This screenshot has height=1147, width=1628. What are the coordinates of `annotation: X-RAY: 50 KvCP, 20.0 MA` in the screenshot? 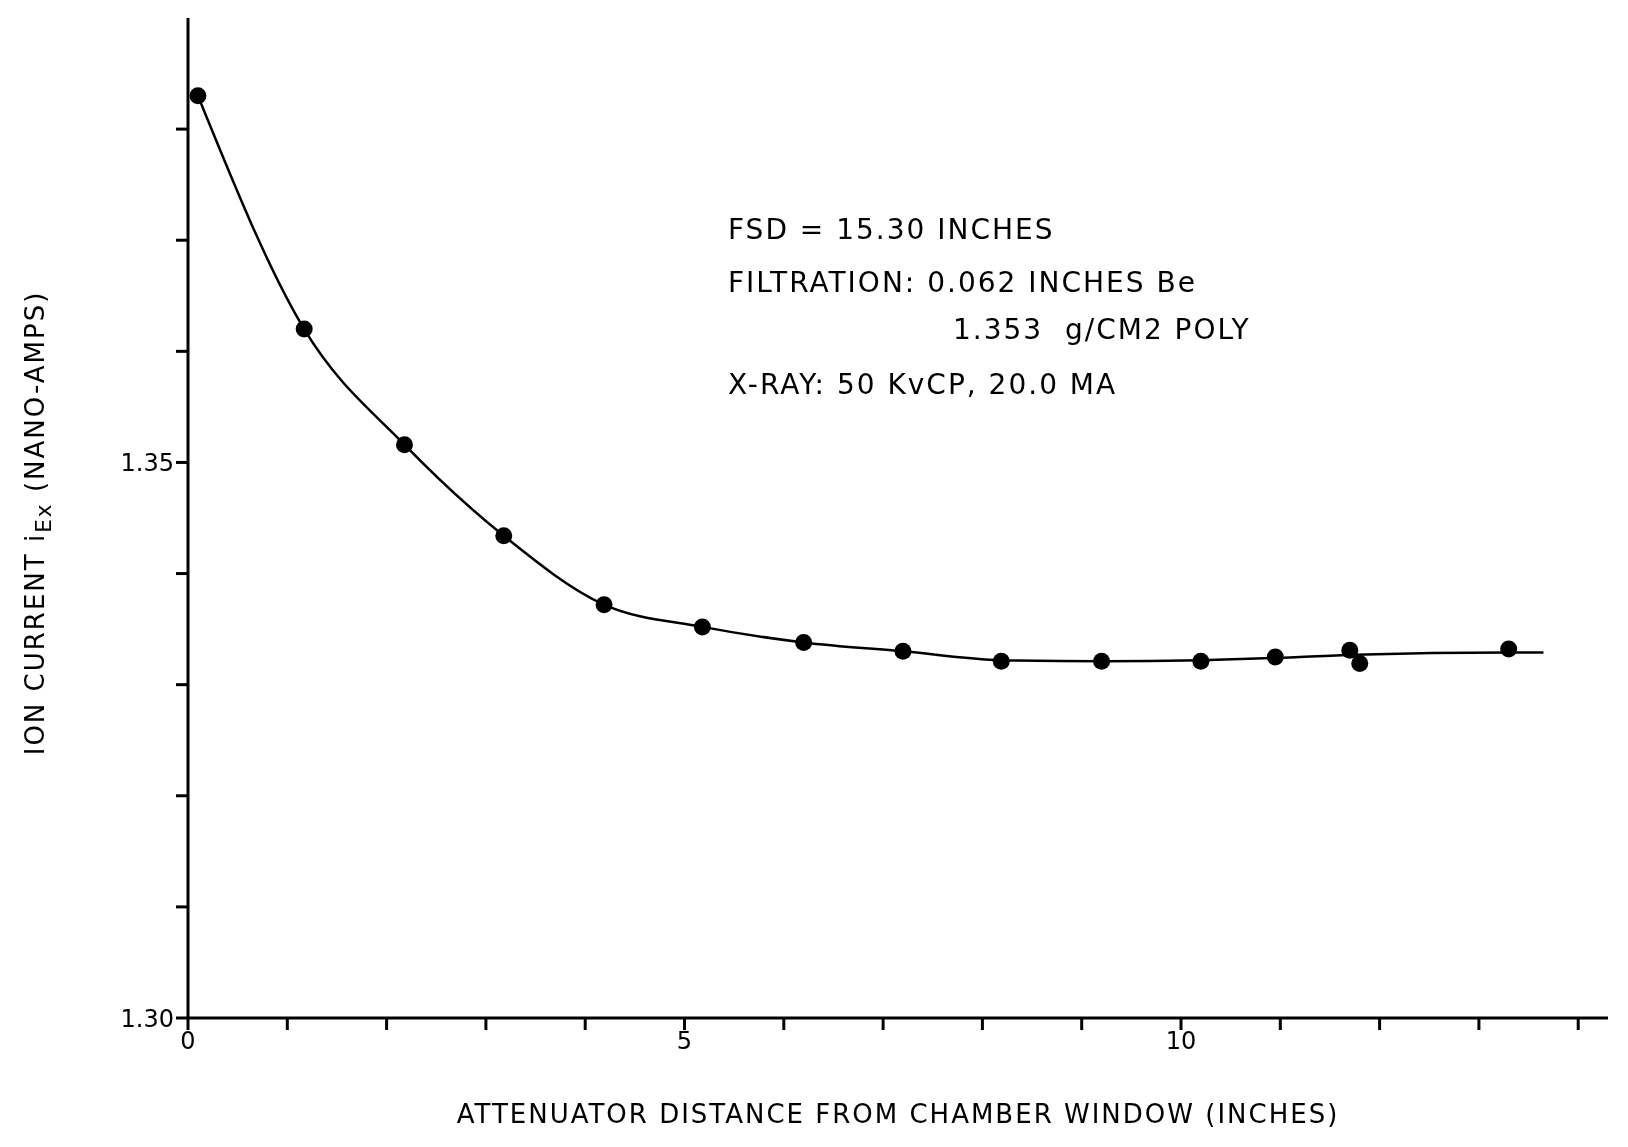 It's located at (923, 384).